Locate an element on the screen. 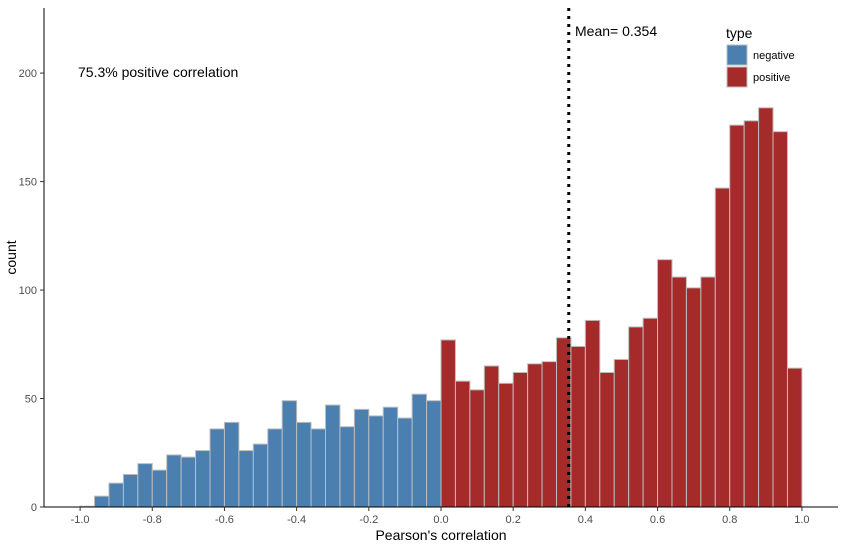  x-tick-label: -1.0 is located at coordinates (80, 520).